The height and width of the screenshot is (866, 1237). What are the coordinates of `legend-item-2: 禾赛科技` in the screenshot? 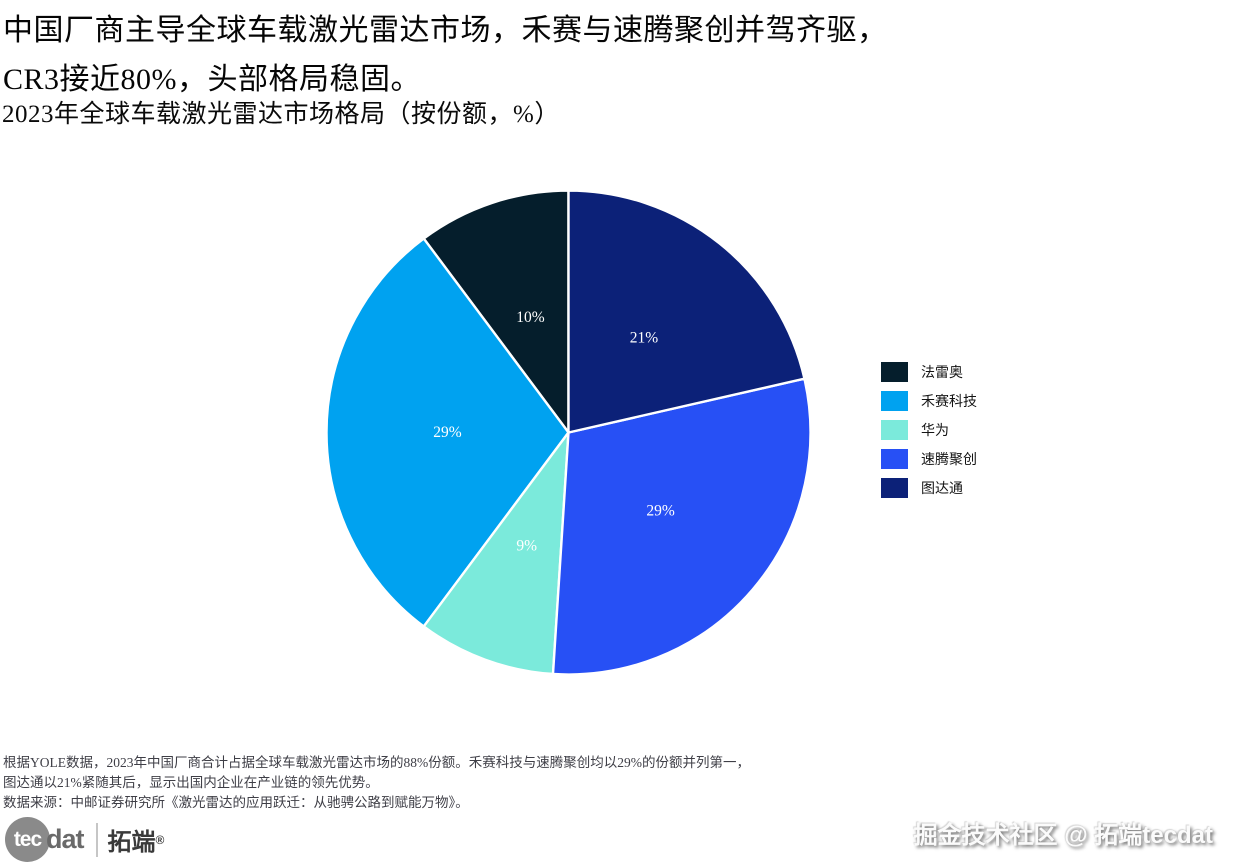 It's located at (929, 401).